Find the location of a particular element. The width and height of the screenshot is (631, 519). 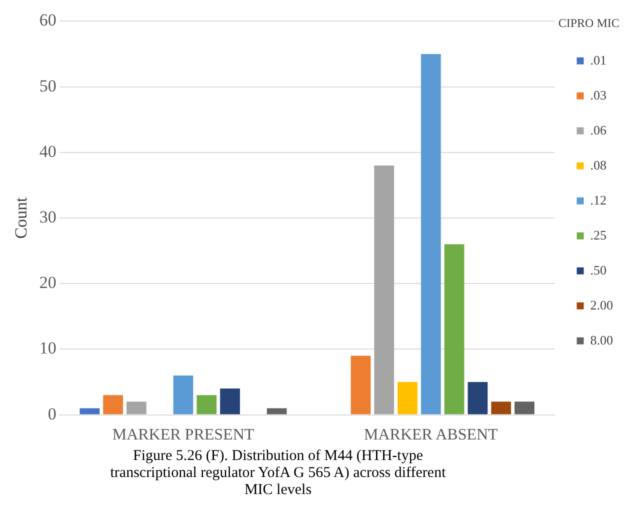

y-tick-label: 20 is located at coordinates (47, 282).